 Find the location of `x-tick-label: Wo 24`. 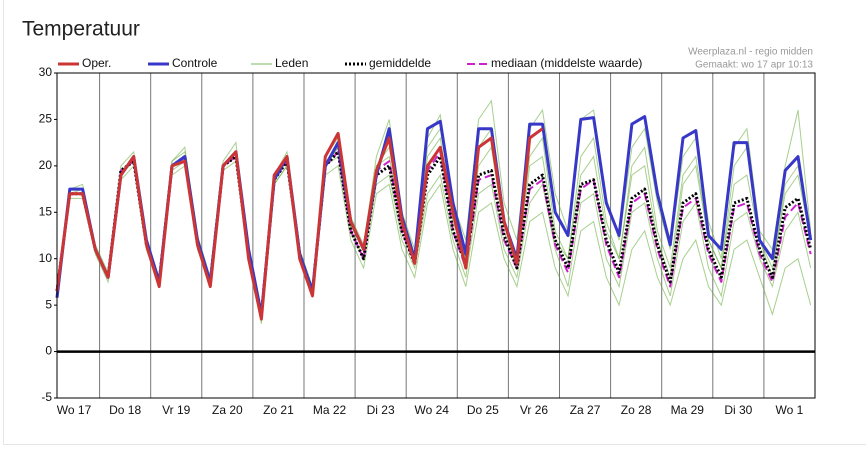

x-tick-label: Wo 24 is located at coordinates (432, 410).